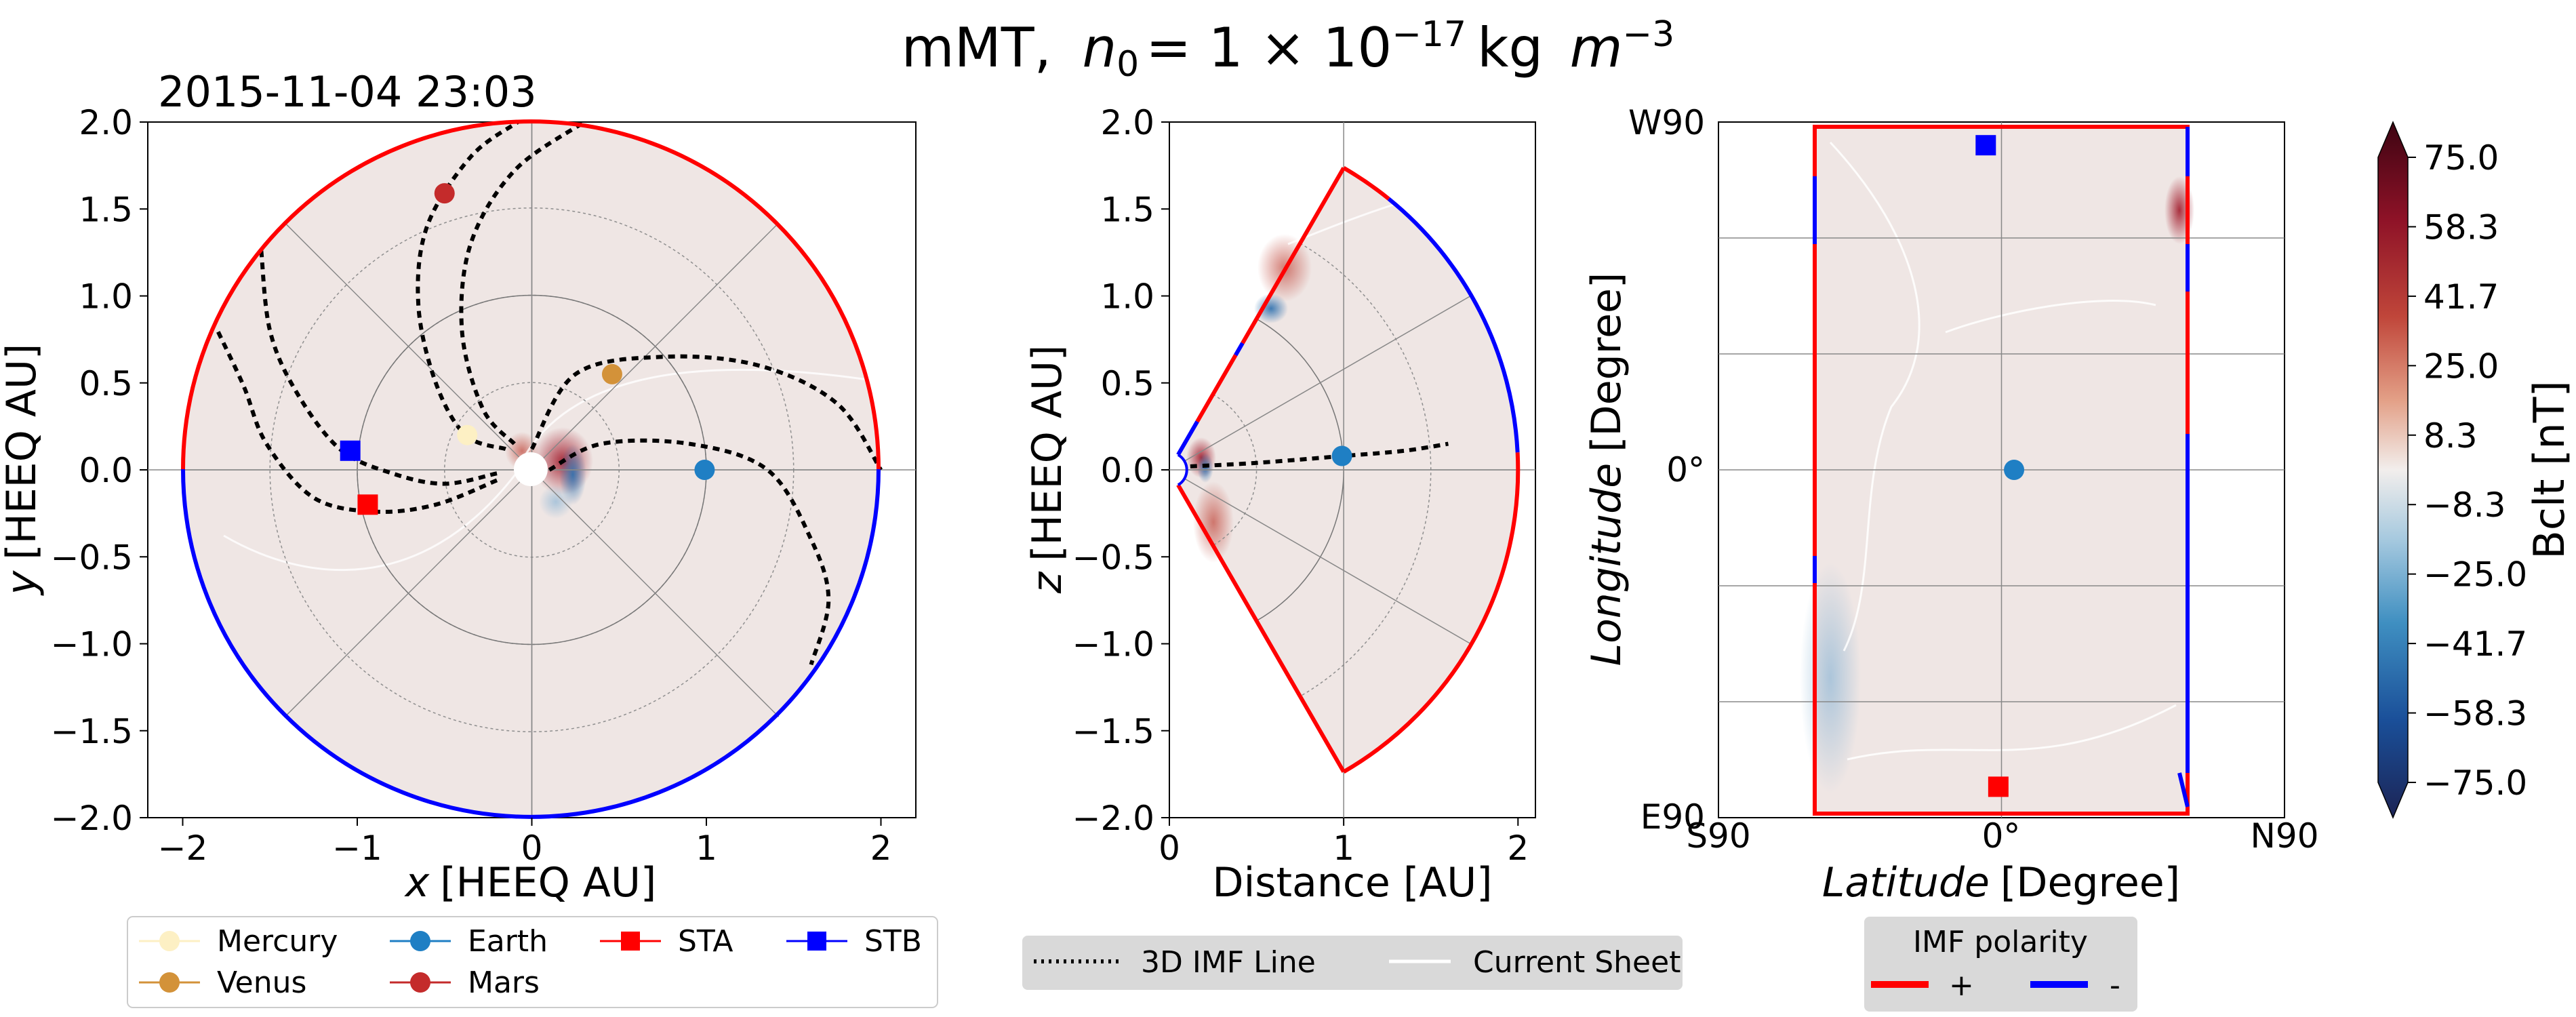 The height and width of the screenshot is (1017, 2576). Describe the element at coordinates (465, 983) in the screenshot. I see `legend-entry-mars: Mars` at that location.